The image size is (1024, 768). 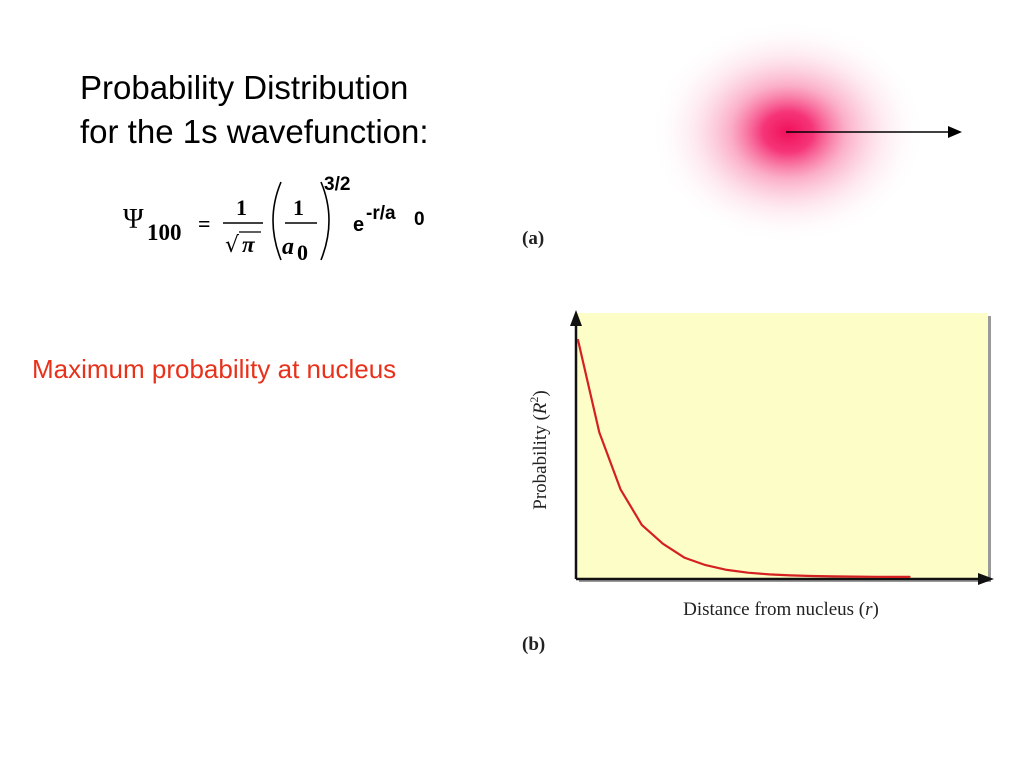 I want to click on x-axis-label: Distance from nucleus (r), so click(x=781, y=609).